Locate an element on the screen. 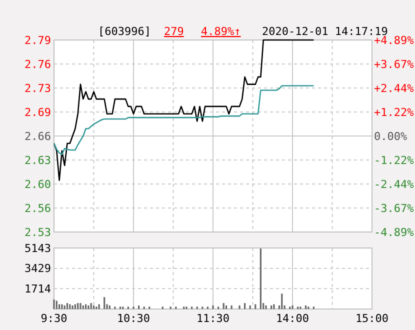  y2-tick-label: +3.67% is located at coordinates (394, 64).